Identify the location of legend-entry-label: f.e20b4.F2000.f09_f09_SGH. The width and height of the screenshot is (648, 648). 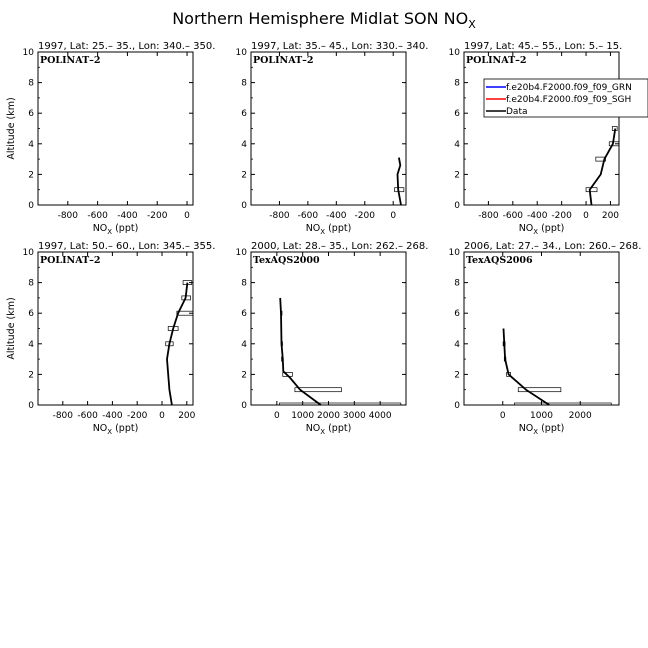
(568, 100).